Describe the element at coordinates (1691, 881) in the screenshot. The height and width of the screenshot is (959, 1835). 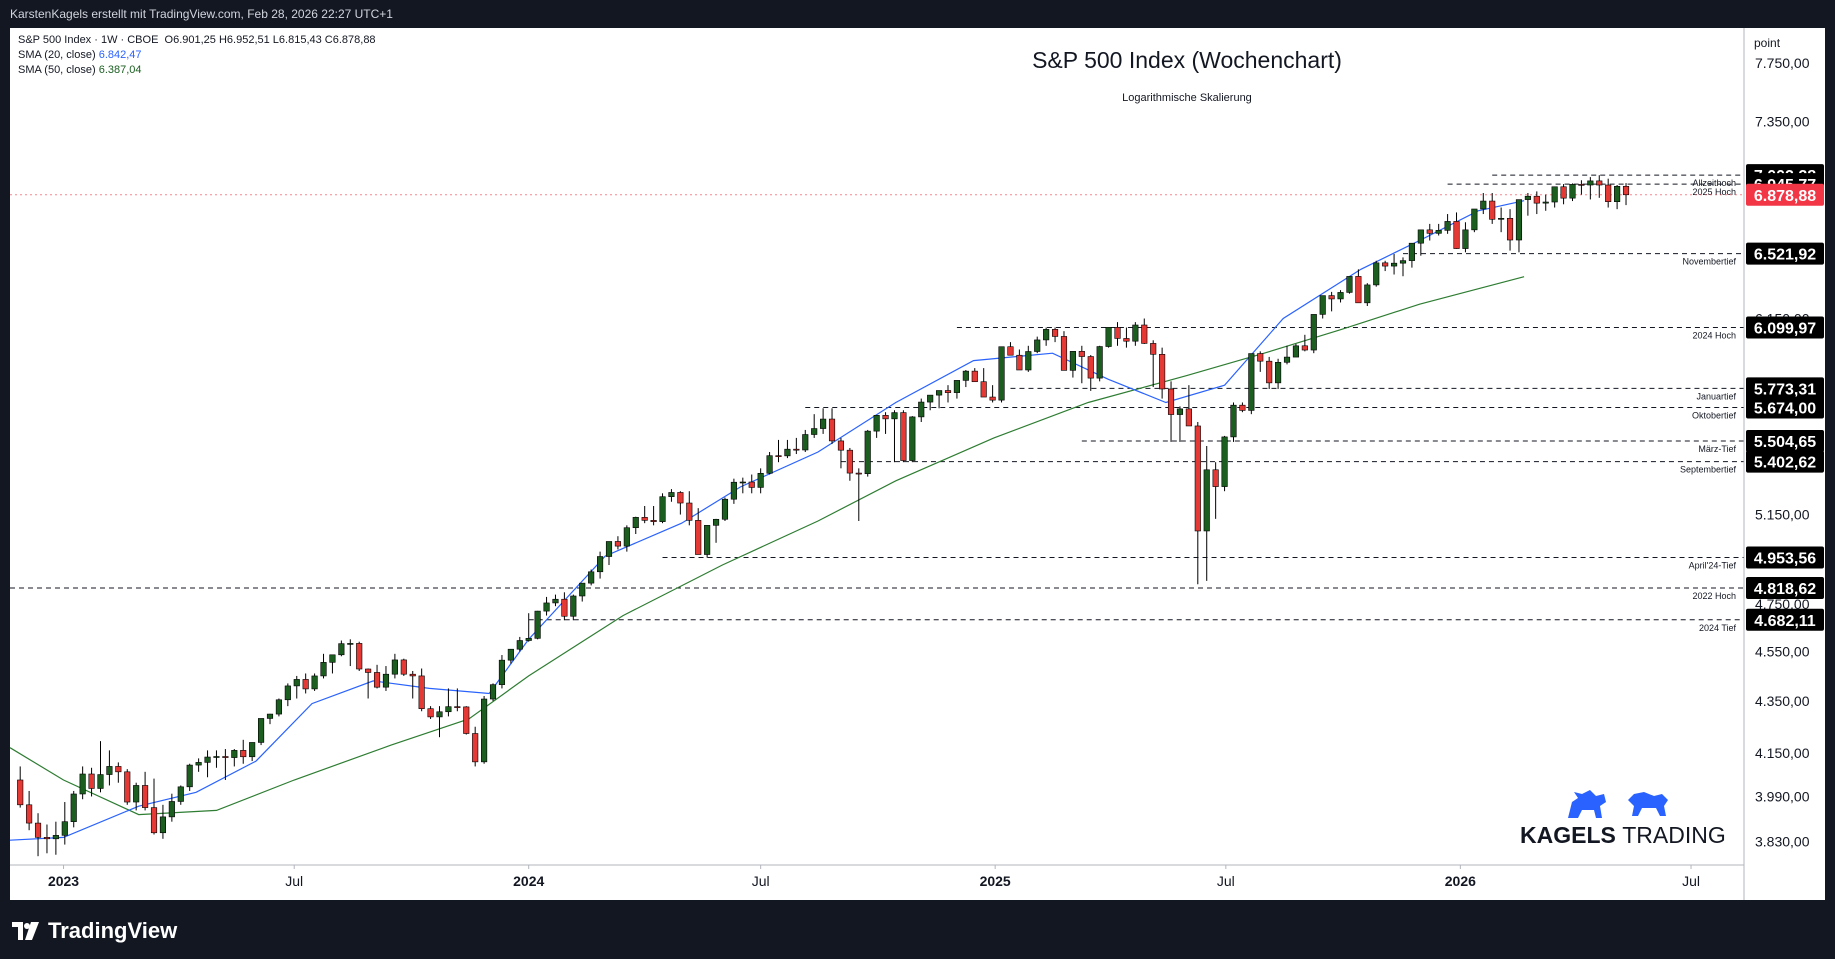
I see `x-tick-label: Jul` at that location.